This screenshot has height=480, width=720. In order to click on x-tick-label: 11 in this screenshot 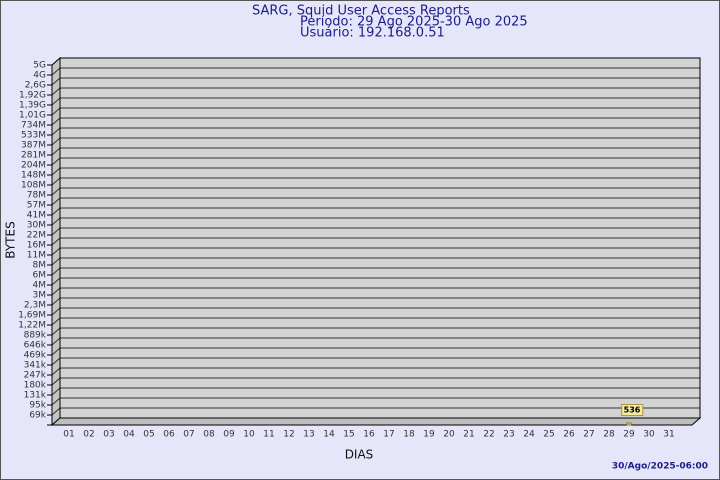, I will do `click(268, 435)`.